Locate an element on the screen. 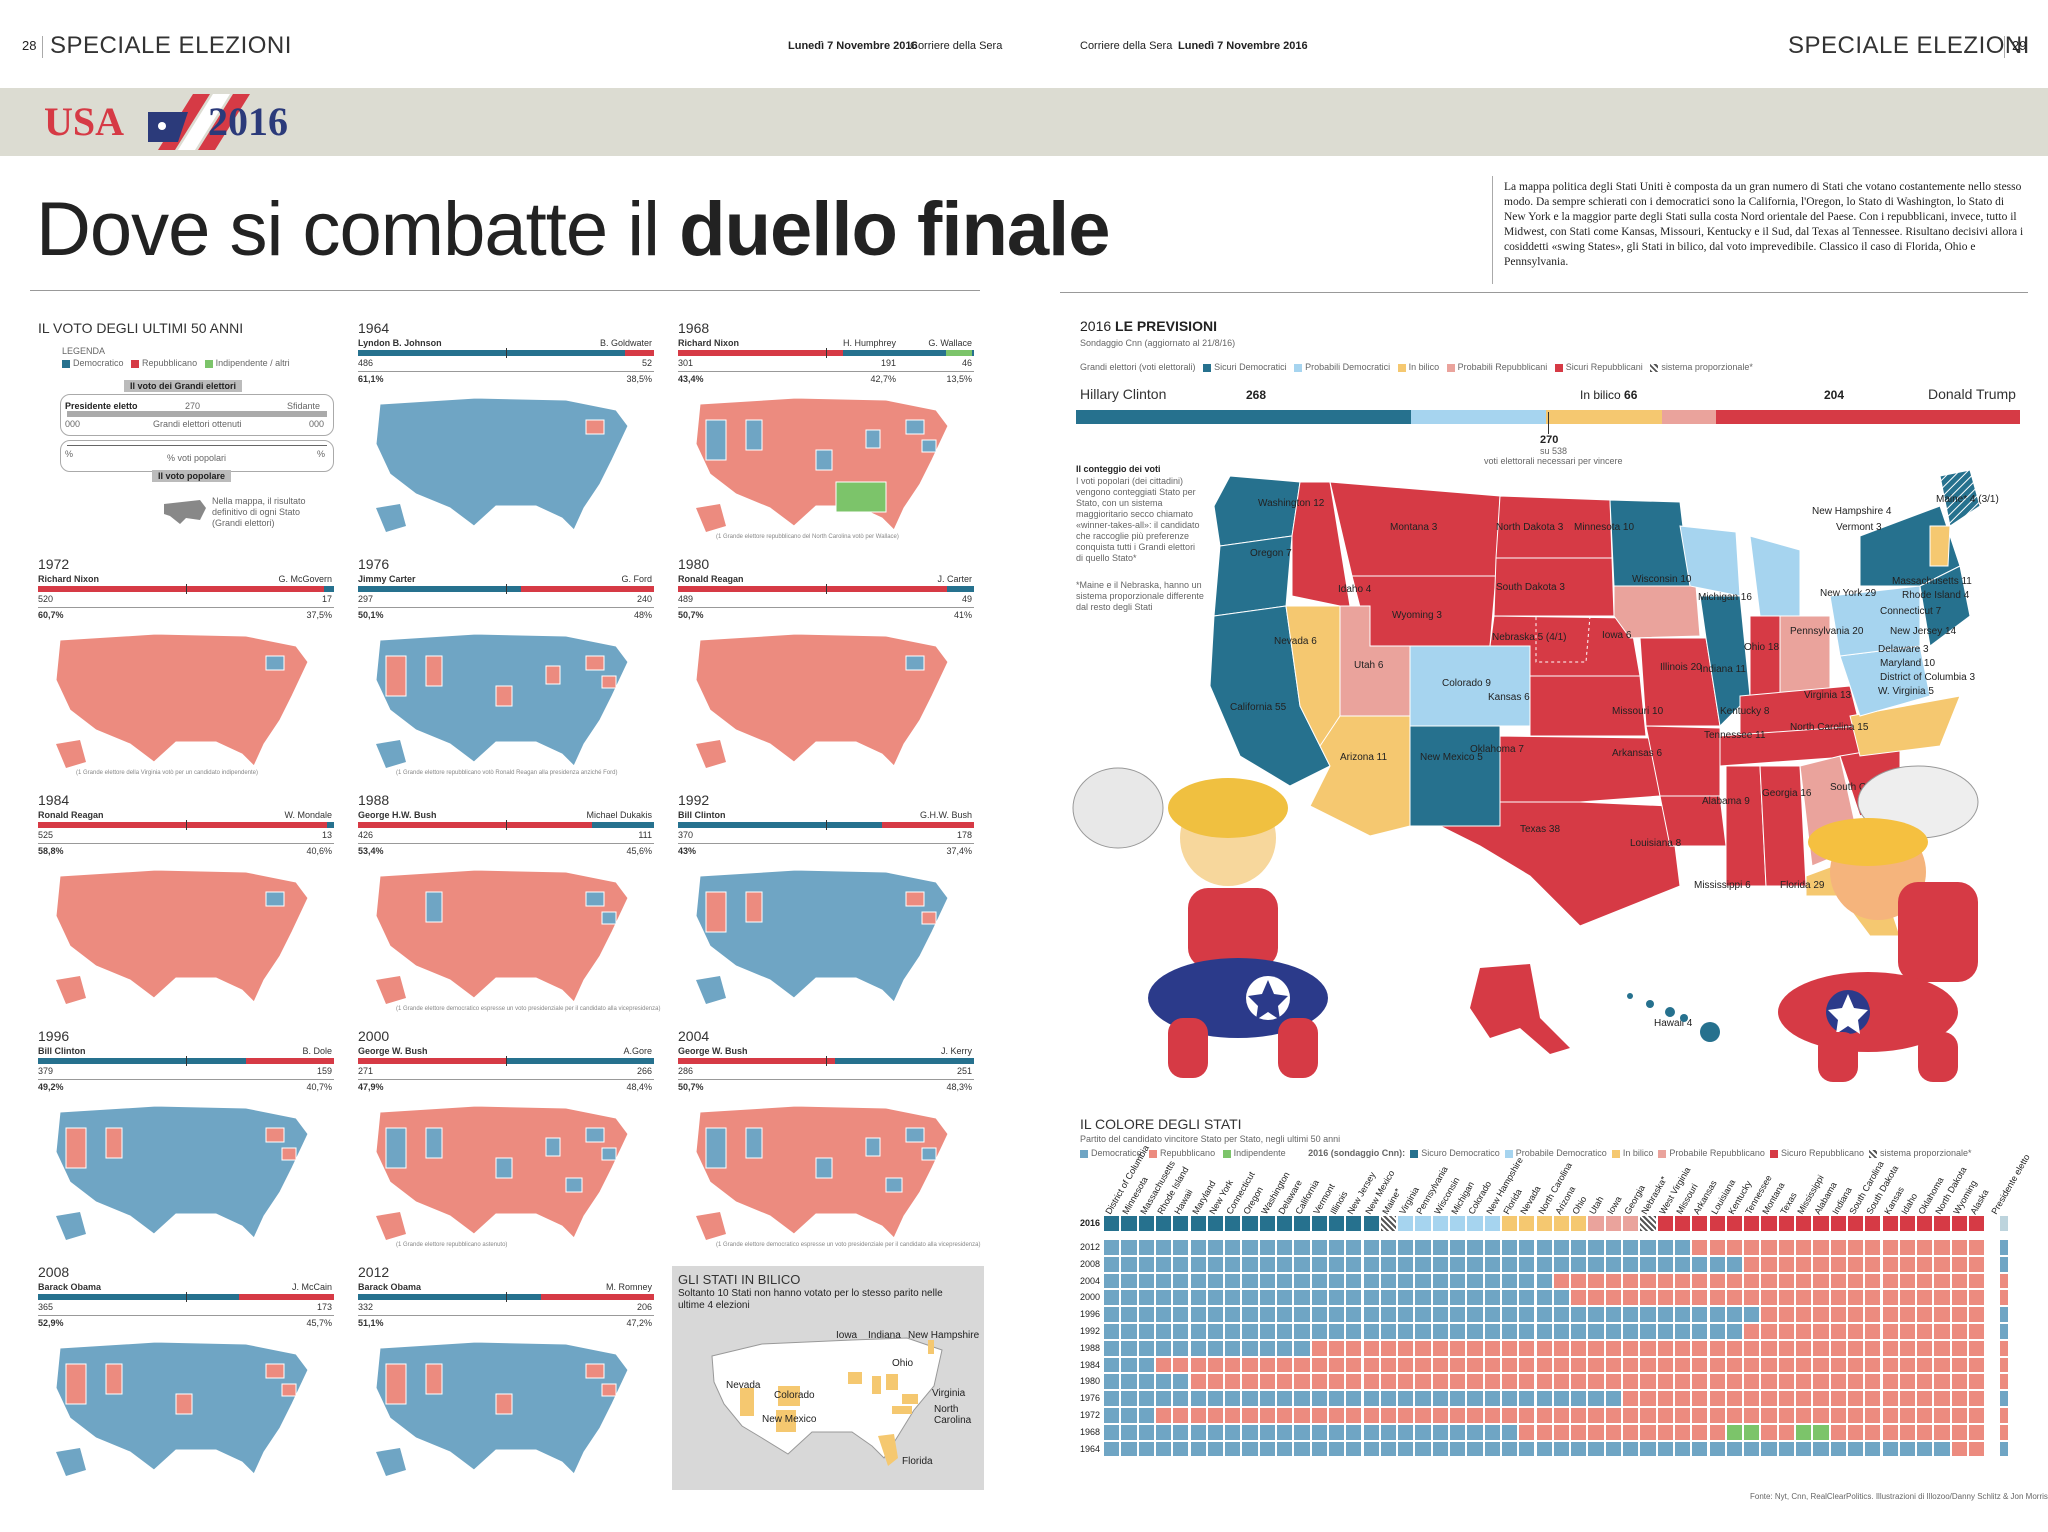 This screenshot has width=2048, height=1532. election-year: 2012 is located at coordinates (374, 1272).